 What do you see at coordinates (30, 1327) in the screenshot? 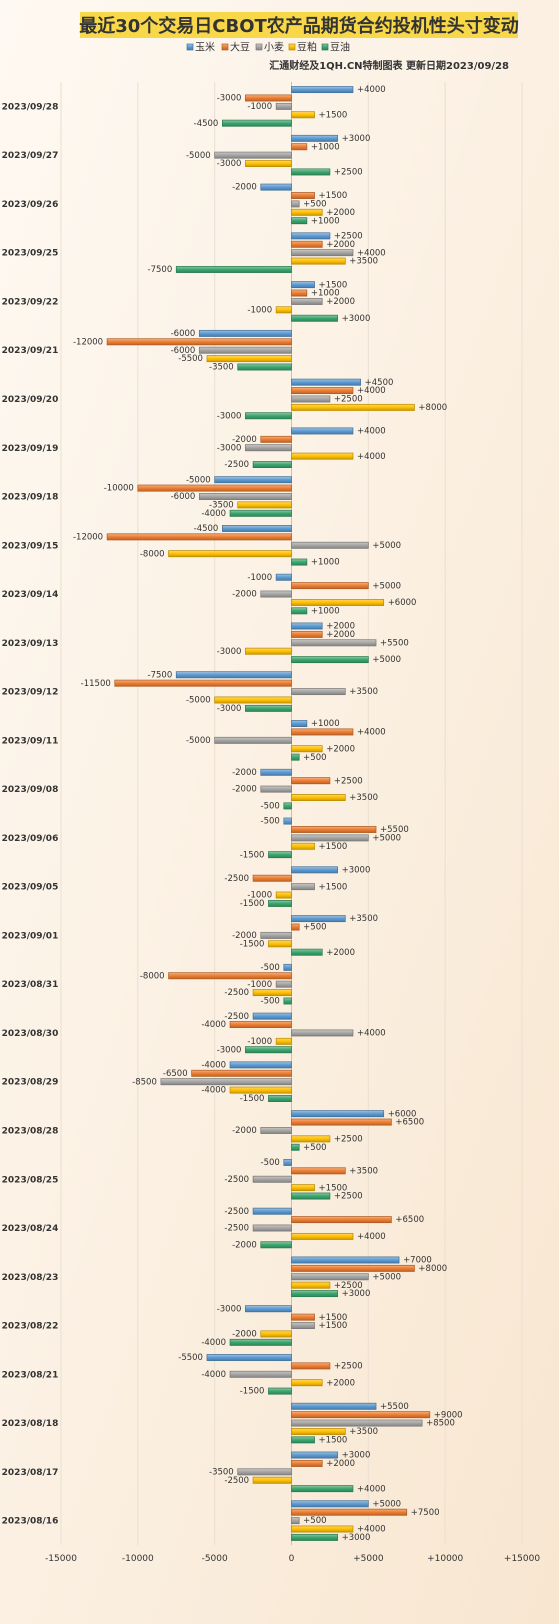
I see `category-label: 2023/08/22` at bounding box center [30, 1327].